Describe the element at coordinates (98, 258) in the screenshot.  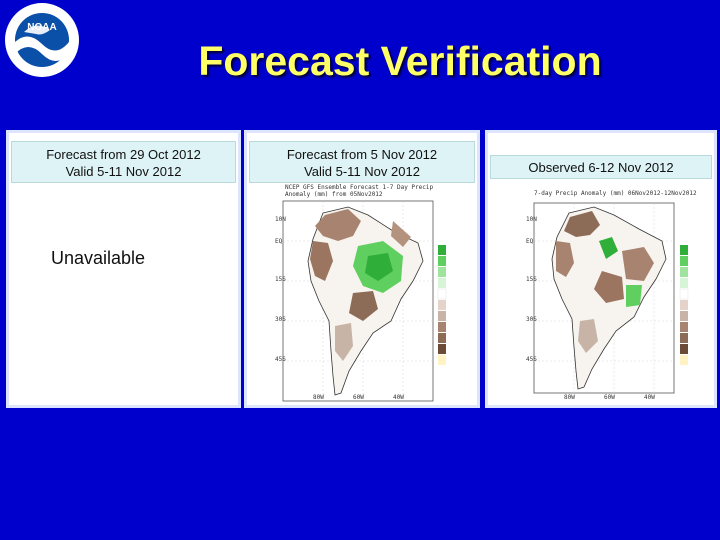
I see `unavailable-label: Unavailable` at that location.